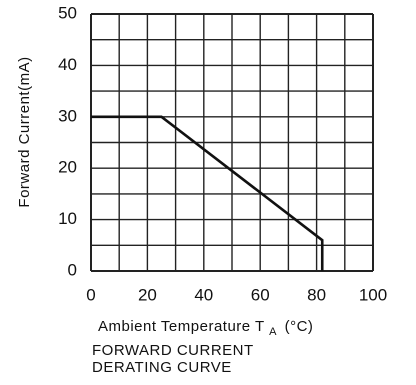  I want to click on x-axis-title: Ambient Temperature T A (°C), so click(205, 328).